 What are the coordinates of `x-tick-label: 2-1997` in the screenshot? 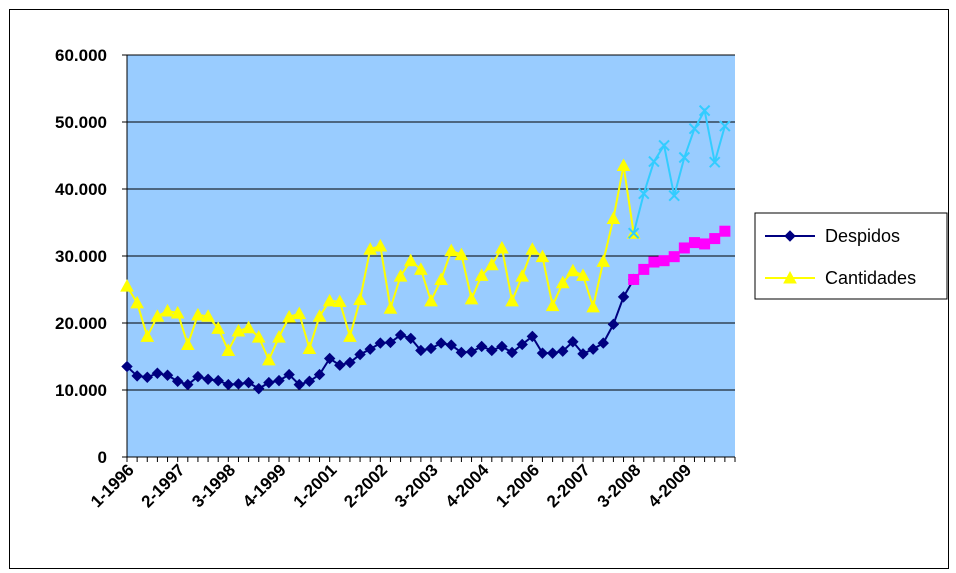 It's located at (163, 485).